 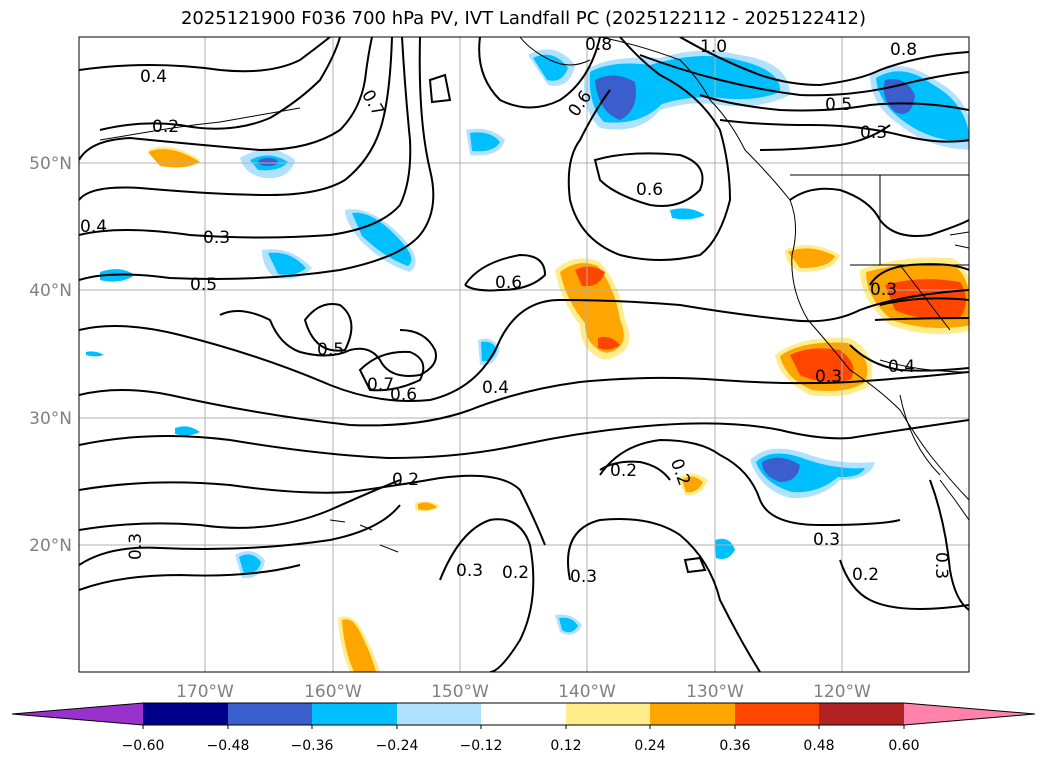 I want to click on colorbar-extend-low, so click(x=77, y=714).